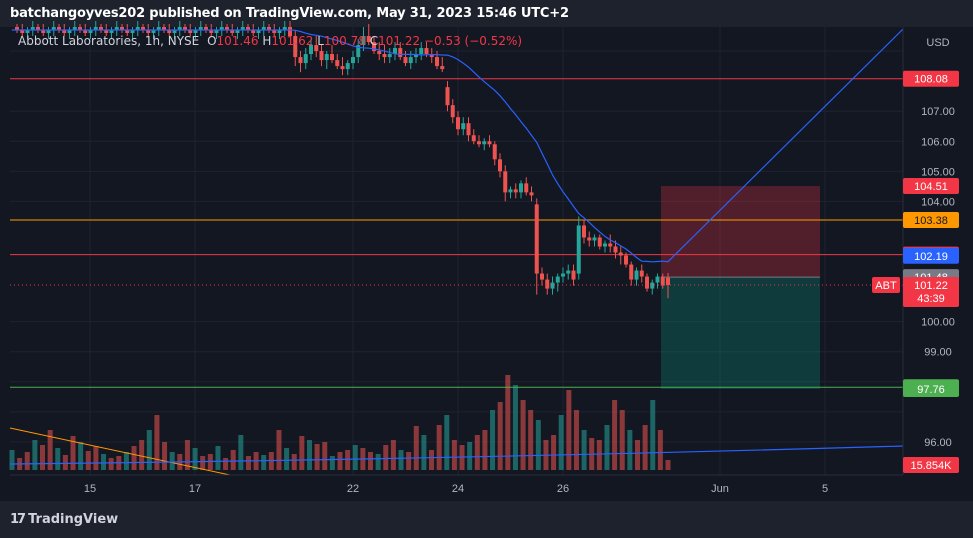 This screenshot has height=538, width=973. I want to click on tradingview-logo: 17 TradingView, so click(64, 519).